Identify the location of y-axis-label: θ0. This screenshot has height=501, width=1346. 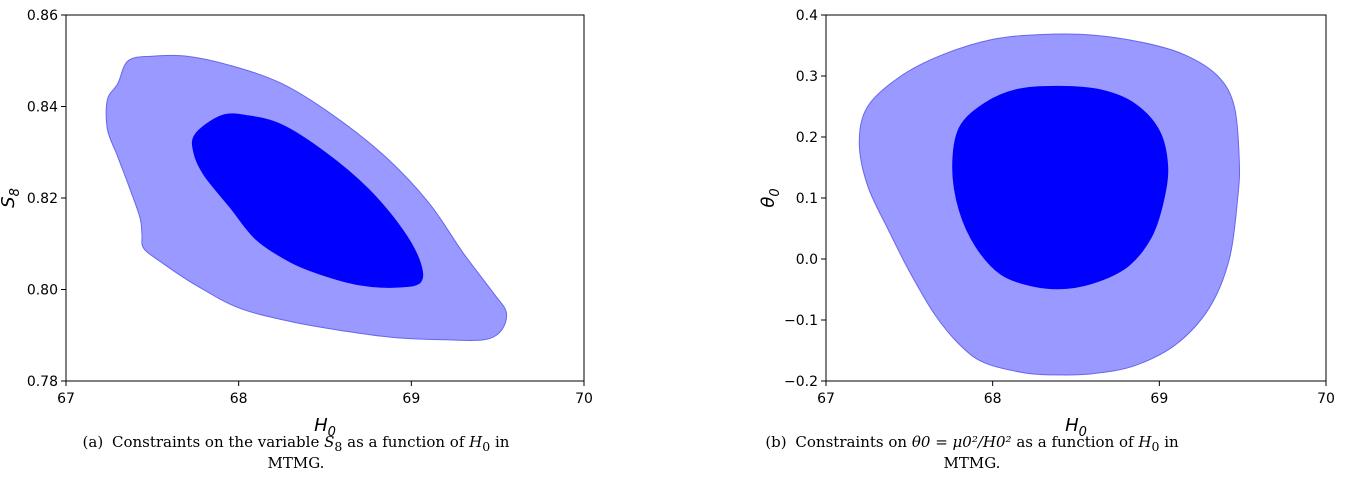
(770, 197).